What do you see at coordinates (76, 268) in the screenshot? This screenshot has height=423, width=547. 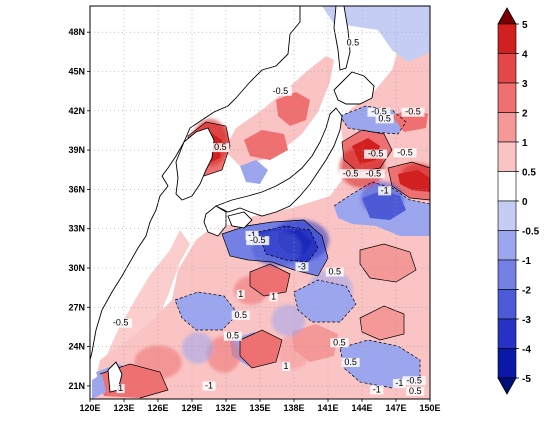 I see `y-tick-label: 30N` at bounding box center [76, 268].